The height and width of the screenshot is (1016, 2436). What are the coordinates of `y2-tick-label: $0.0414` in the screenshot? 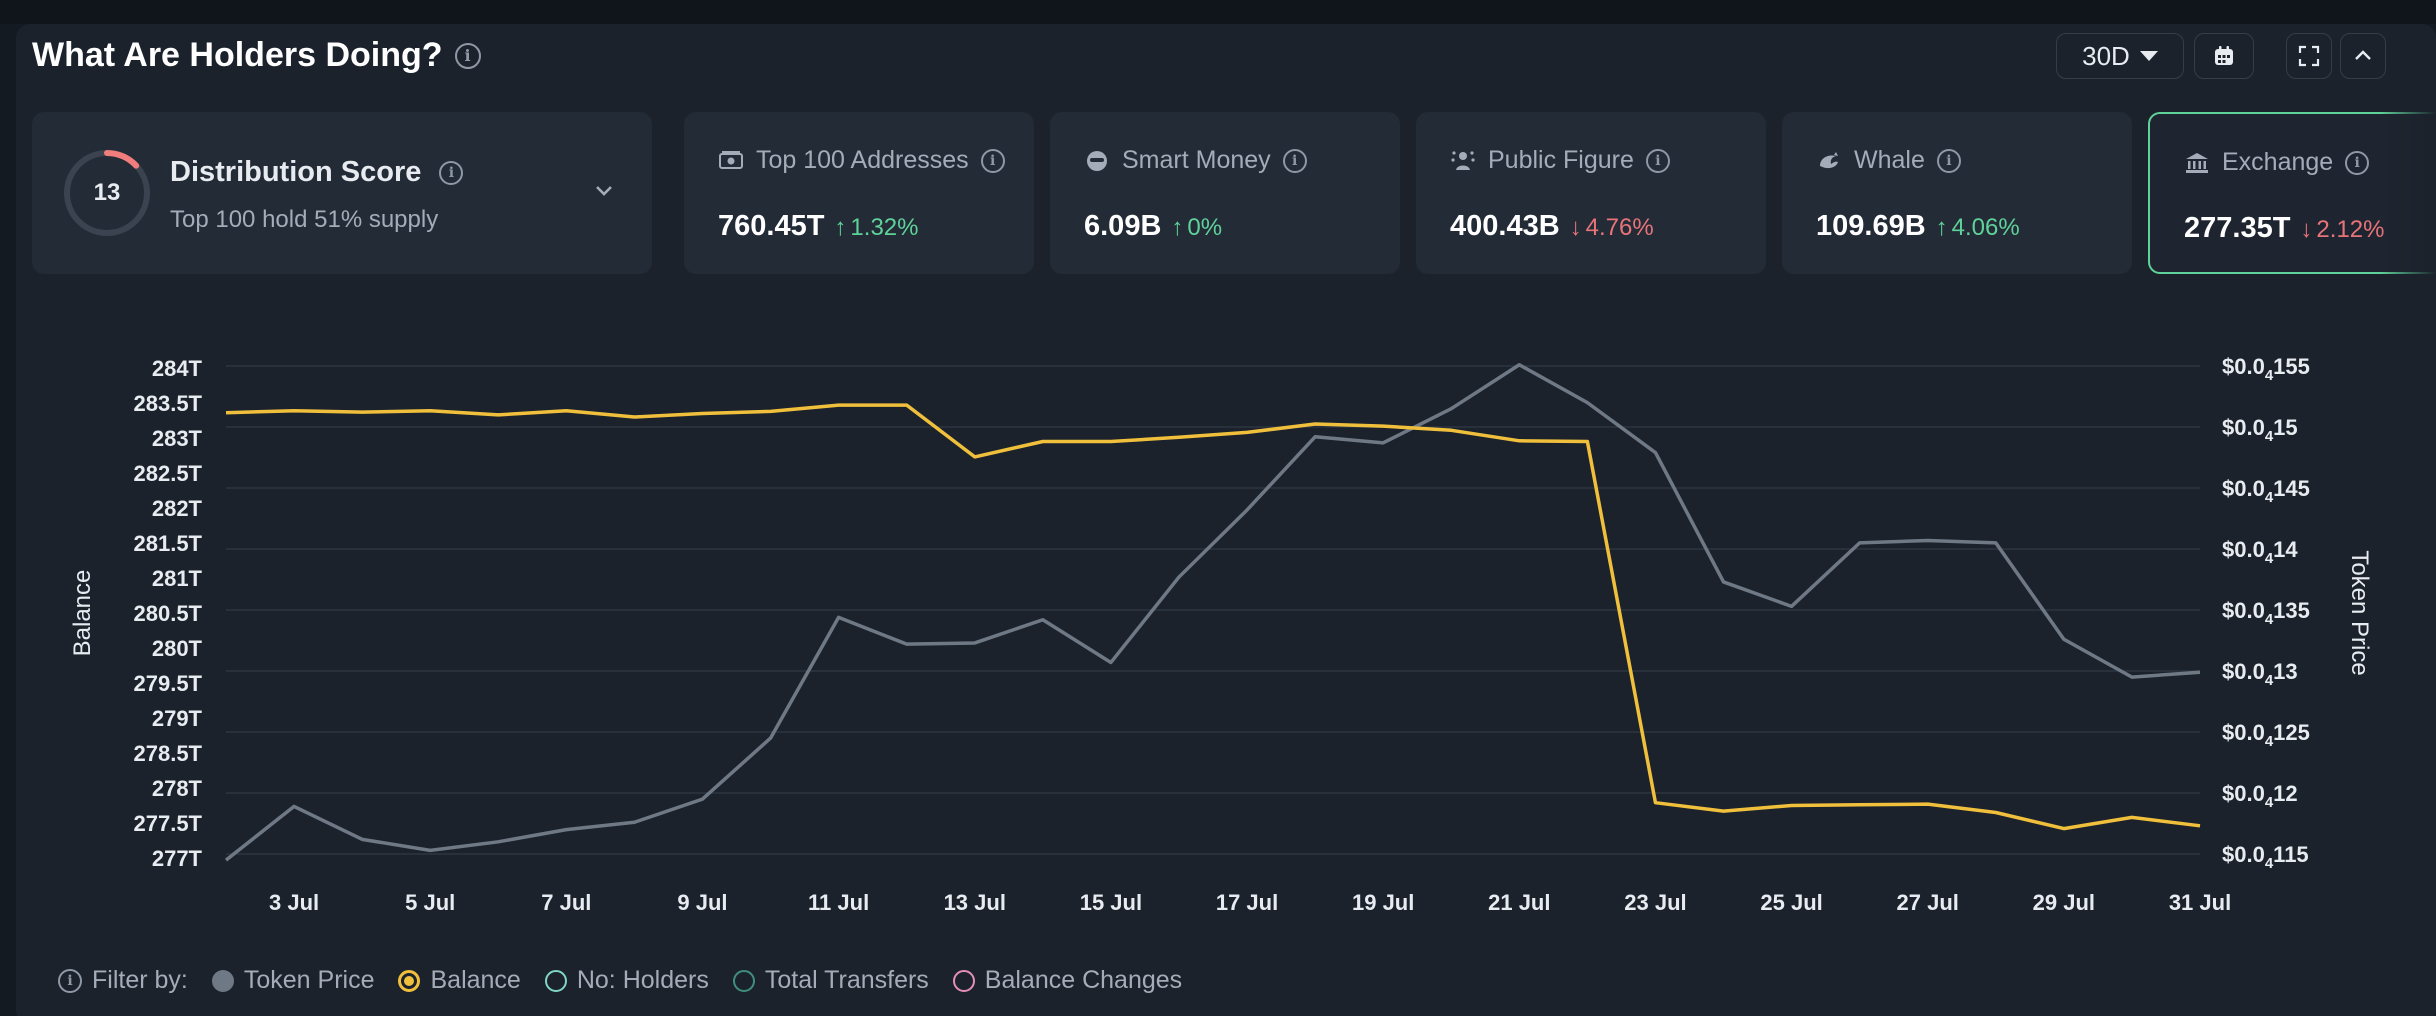 It's located at (2260, 552).